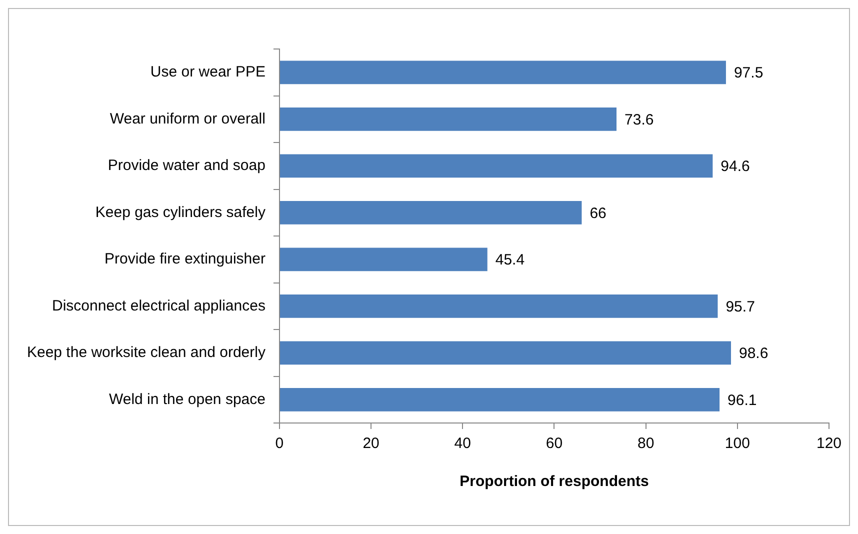  What do you see at coordinates (554, 481) in the screenshot?
I see `x-axis-title: Proportion of respondents` at bounding box center [554, 481].